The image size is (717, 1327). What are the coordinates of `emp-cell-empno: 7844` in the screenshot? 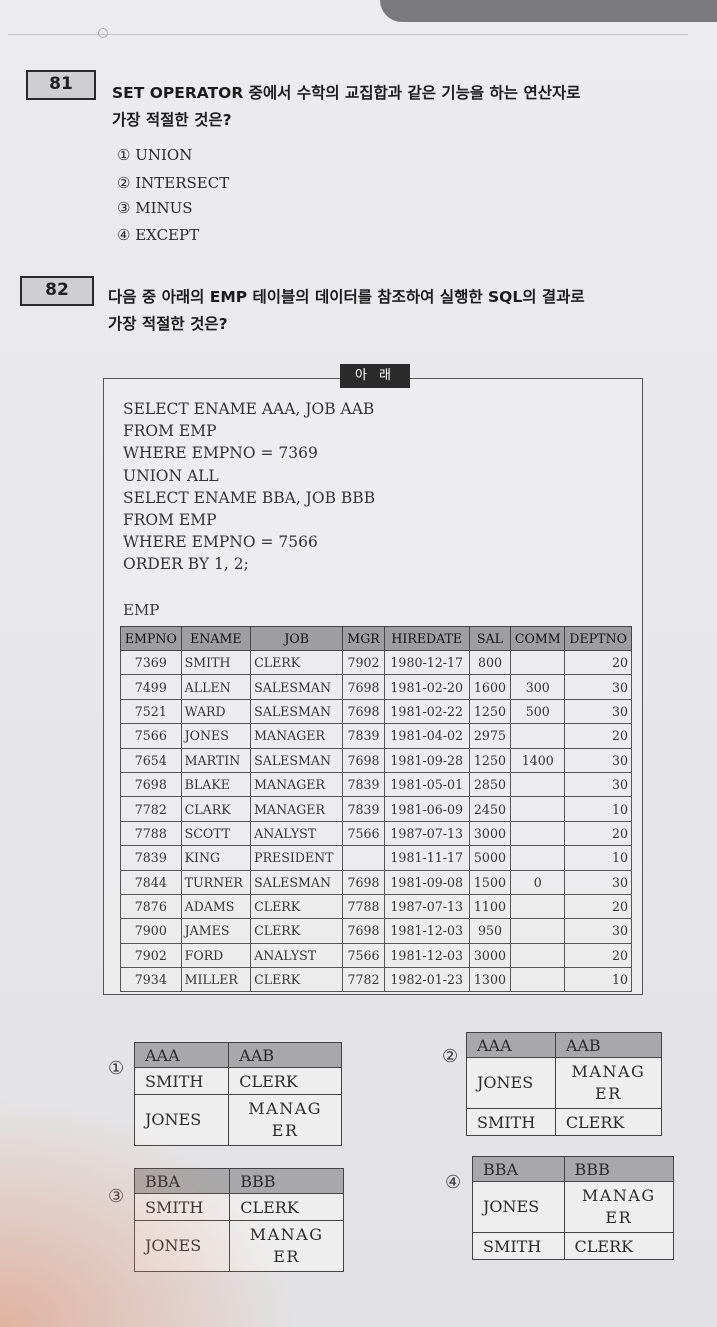 It's located at (151, 882).